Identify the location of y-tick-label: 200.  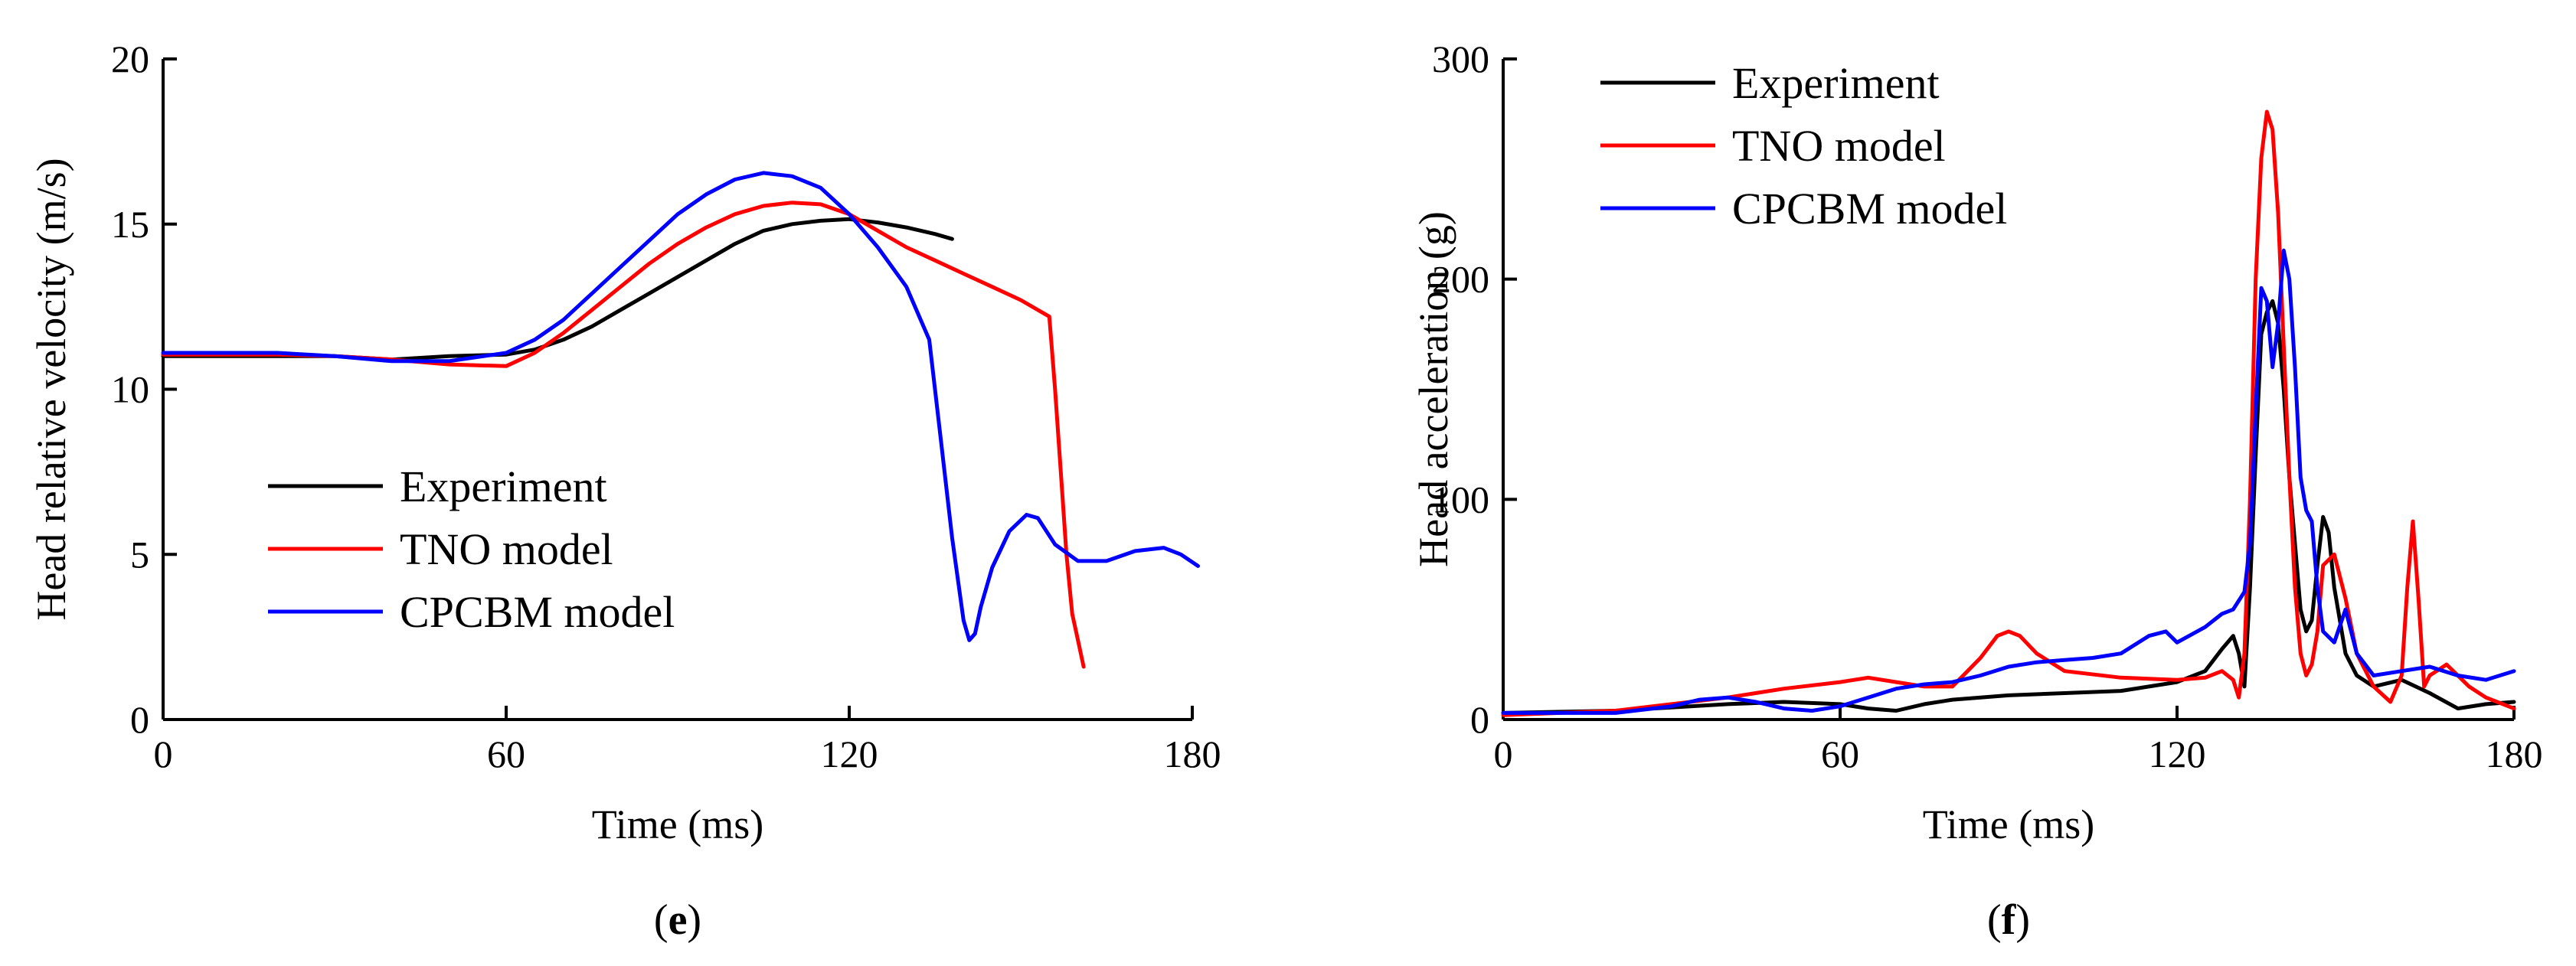
(1460, 280).